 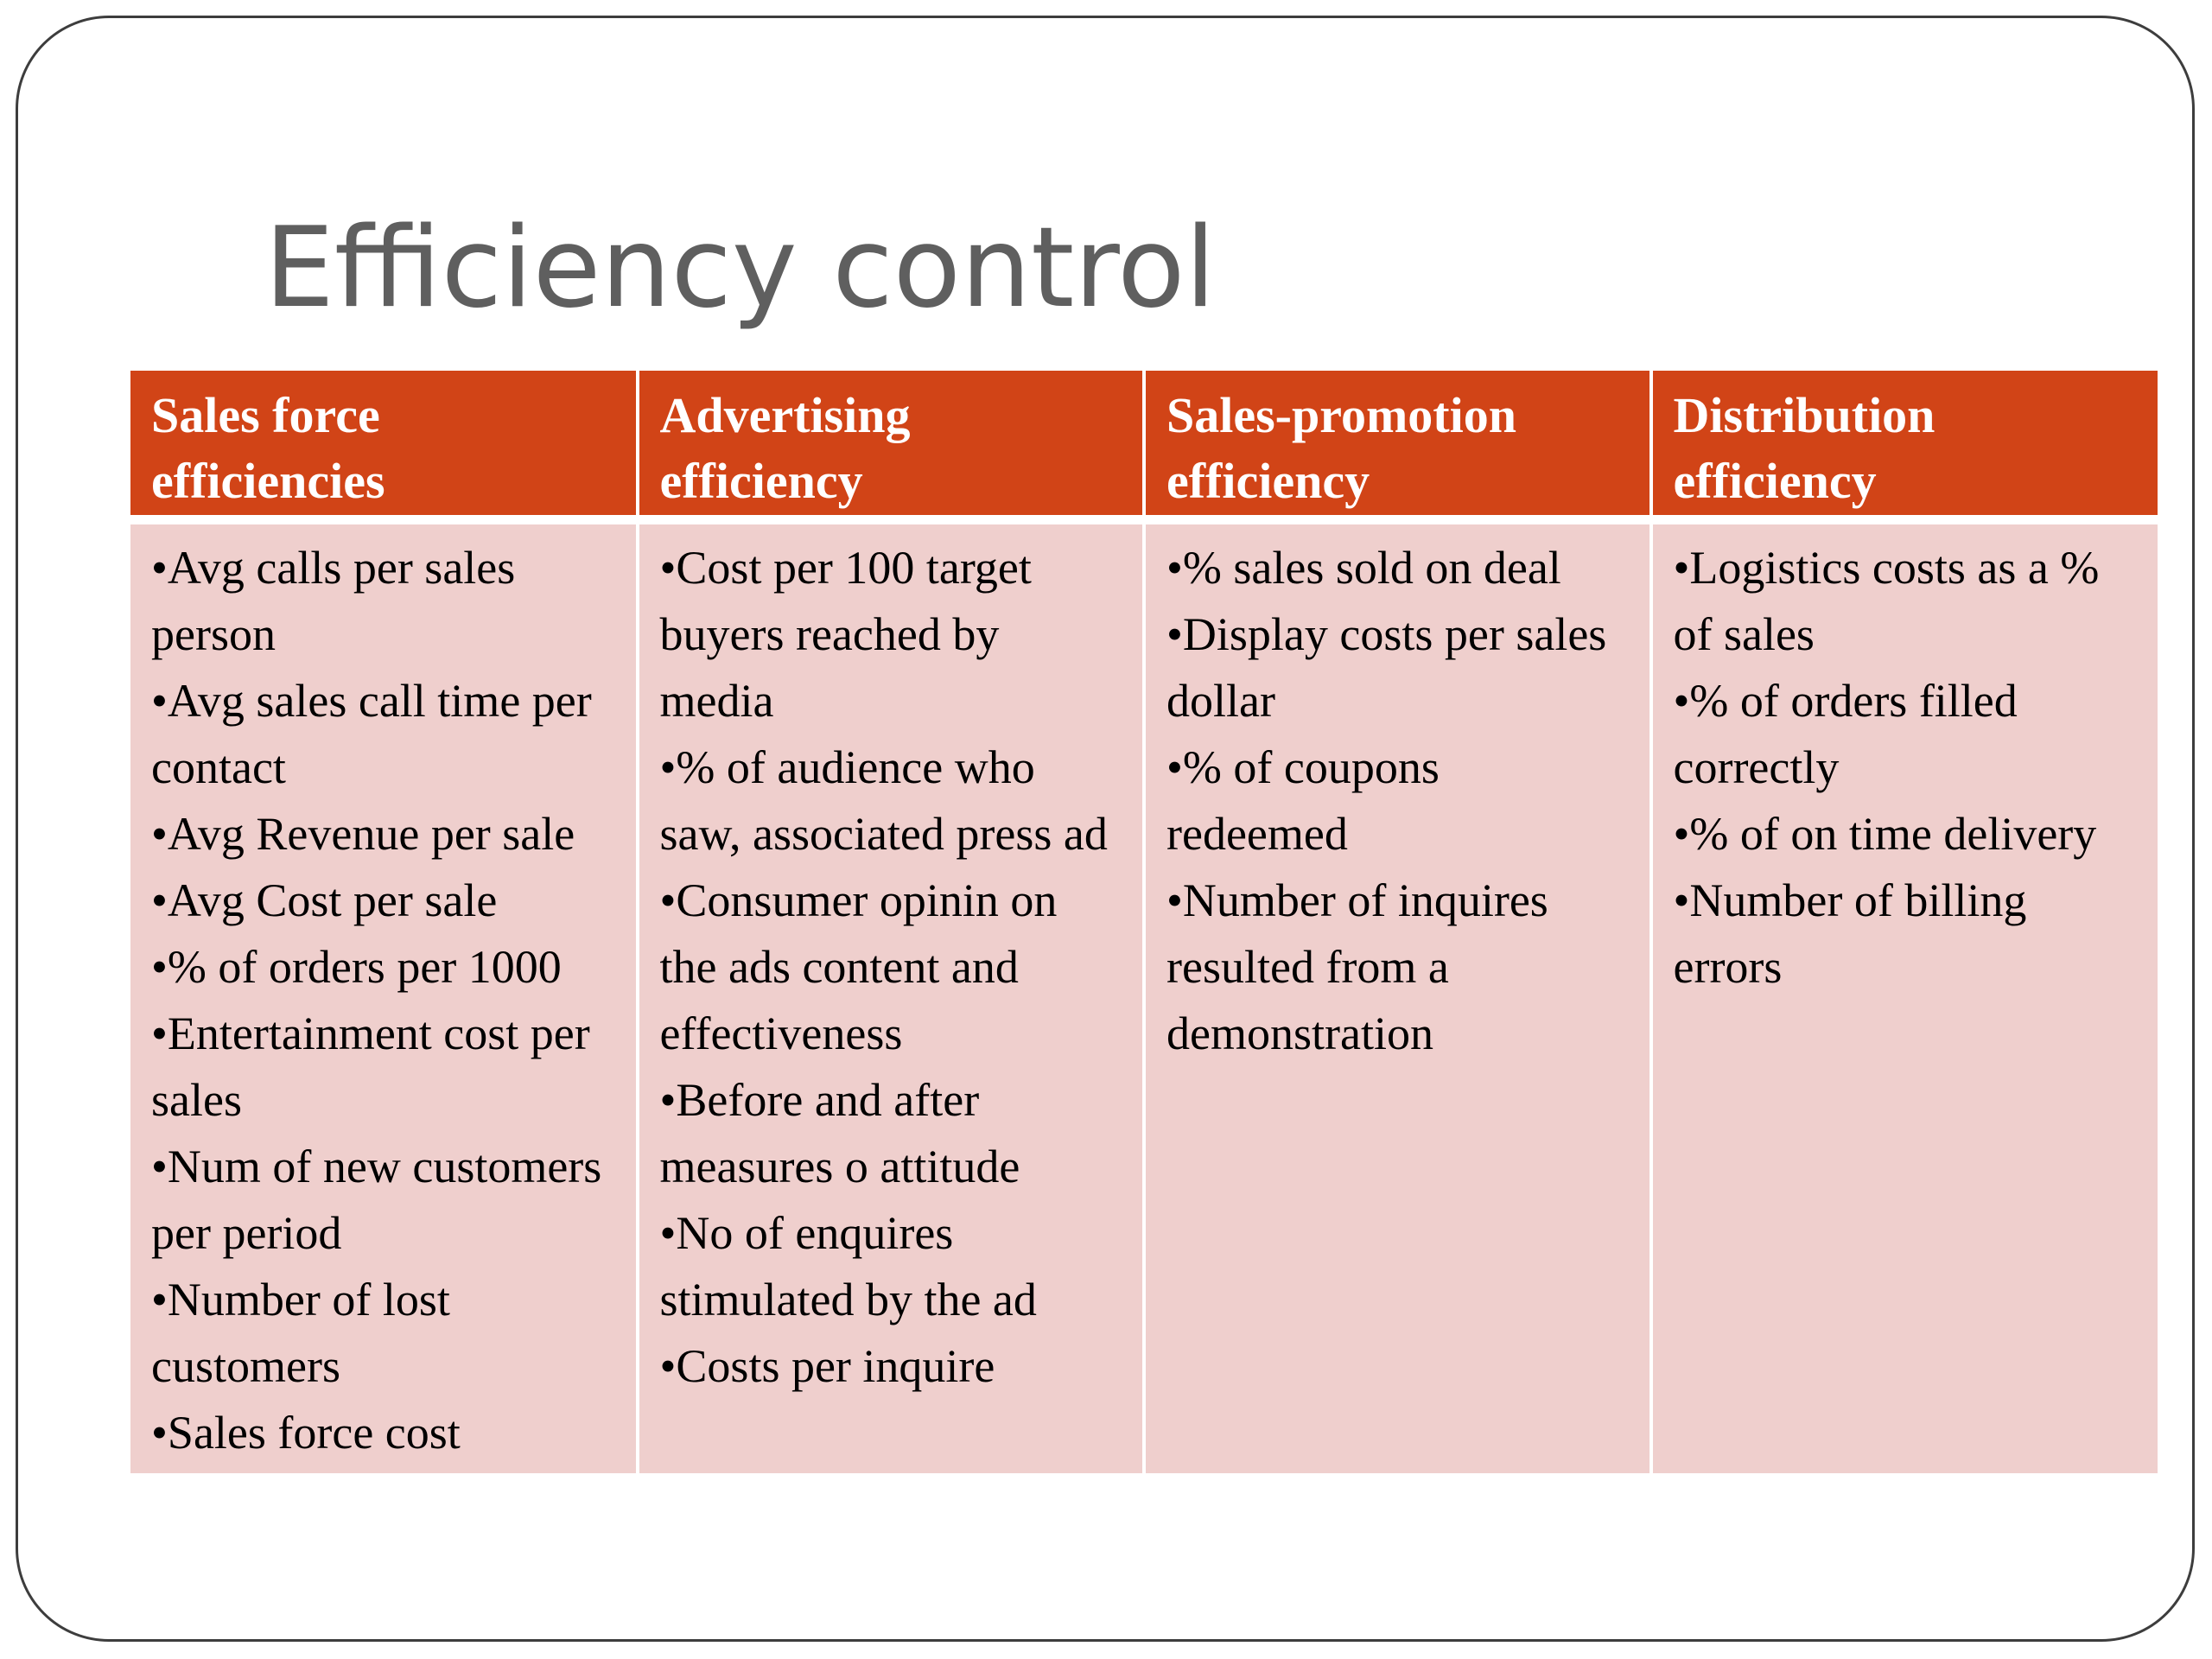 I want to click on list-item: •Avg calls per sales person, so click(x=333, y=600).